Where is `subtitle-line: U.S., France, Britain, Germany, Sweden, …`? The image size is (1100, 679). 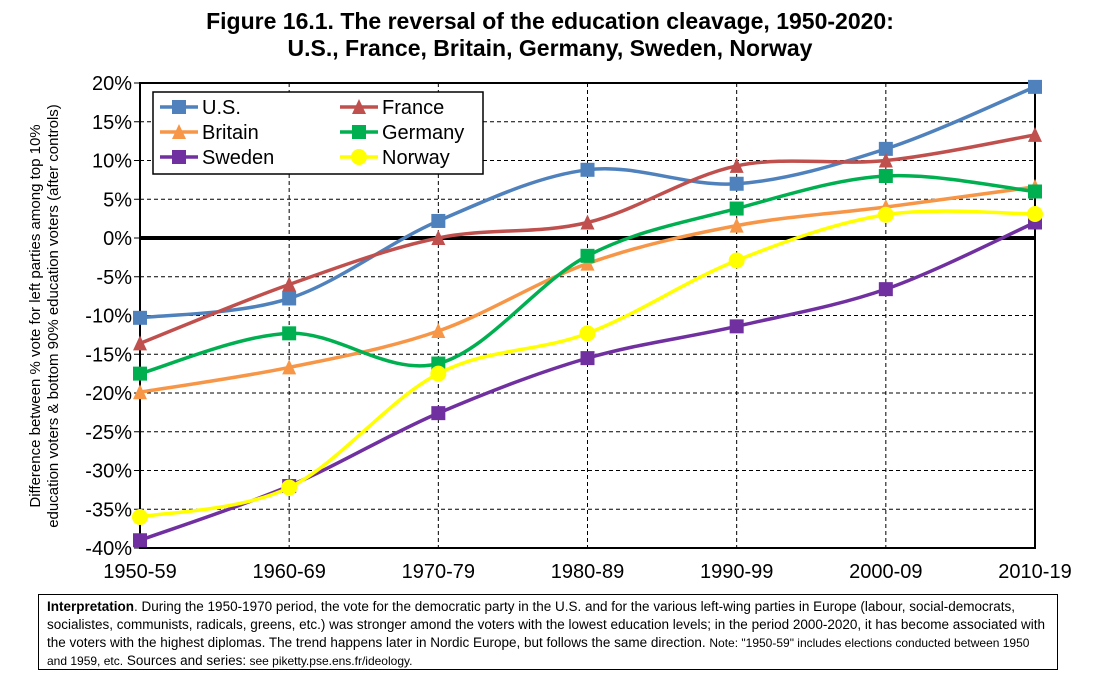 subtitle-line: U.S., France, Britain, Germany, Sweden, … is located at coordinates (550, 48).